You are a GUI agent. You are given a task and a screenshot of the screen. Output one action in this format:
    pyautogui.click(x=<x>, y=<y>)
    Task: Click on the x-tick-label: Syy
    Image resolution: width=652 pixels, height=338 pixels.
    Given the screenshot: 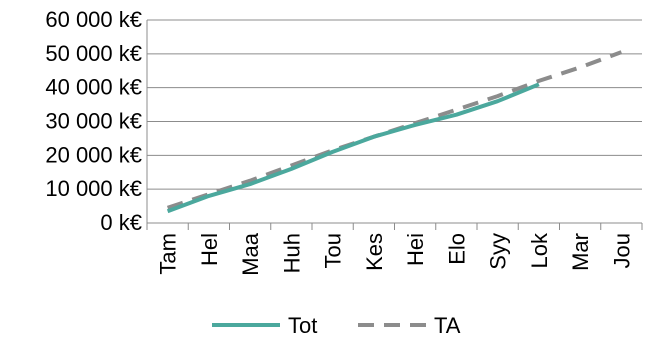 What is the action you would take?
    pyautogui.click(x=498, y=251)
    